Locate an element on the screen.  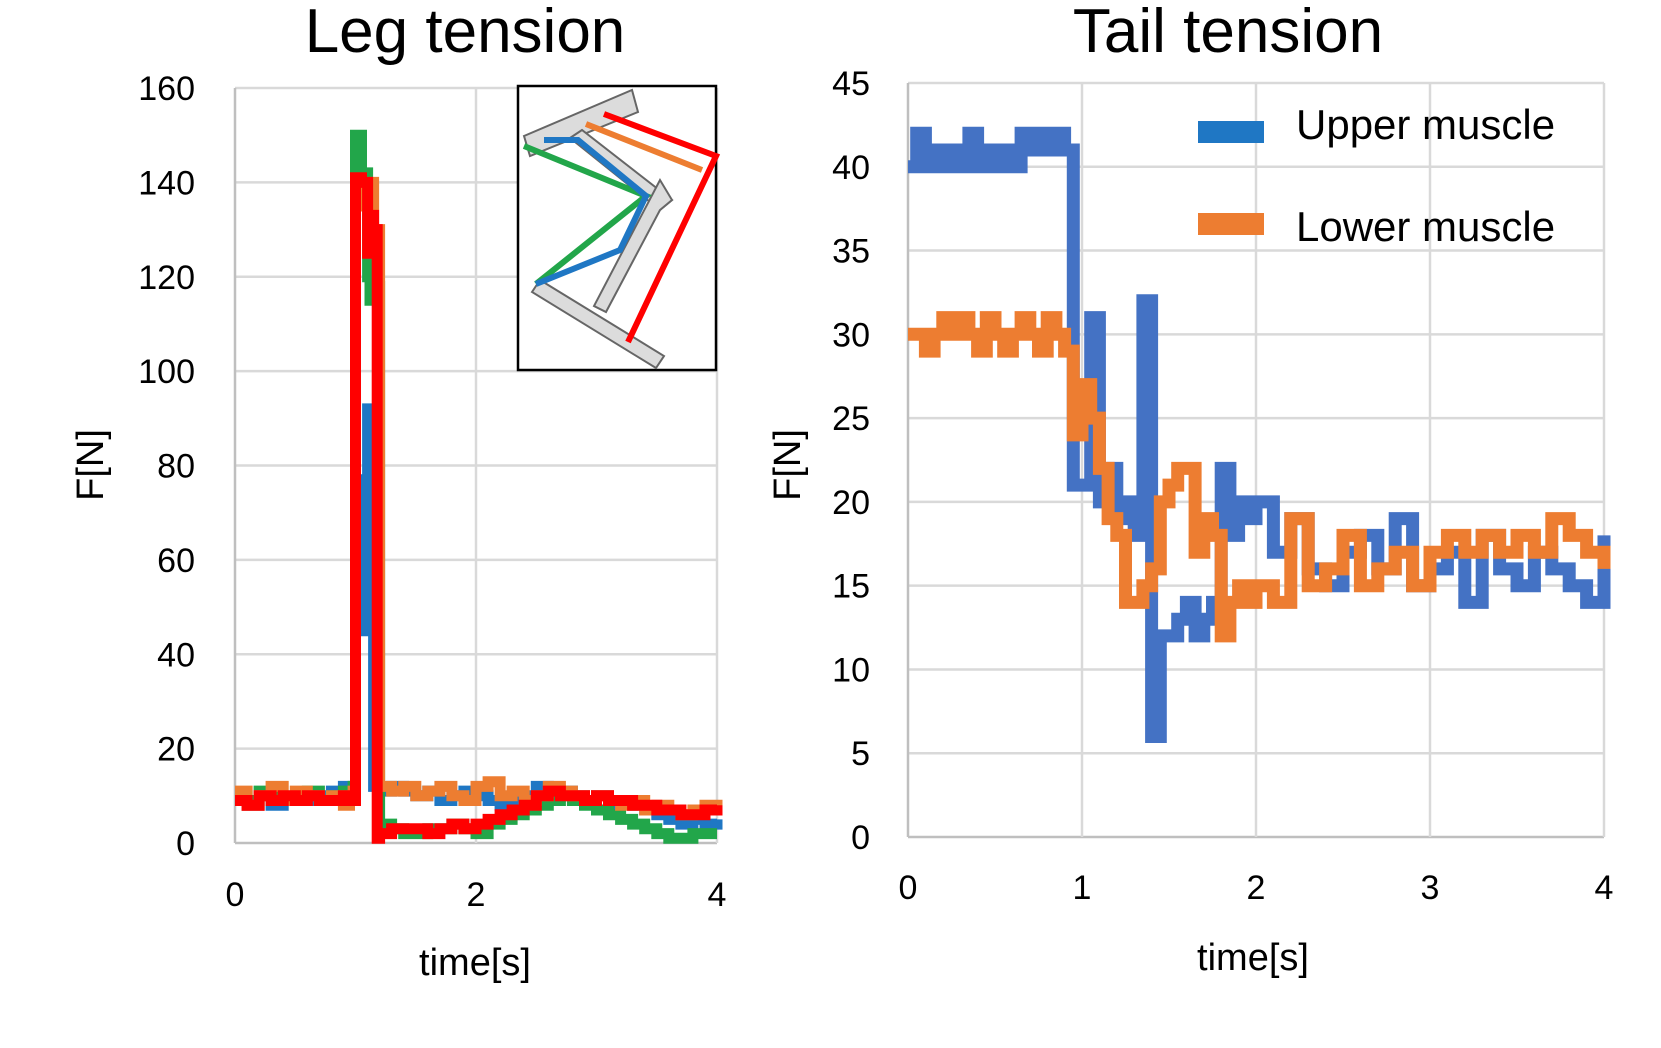
y-tick-label: 45 is located at coordinates (851, 84).